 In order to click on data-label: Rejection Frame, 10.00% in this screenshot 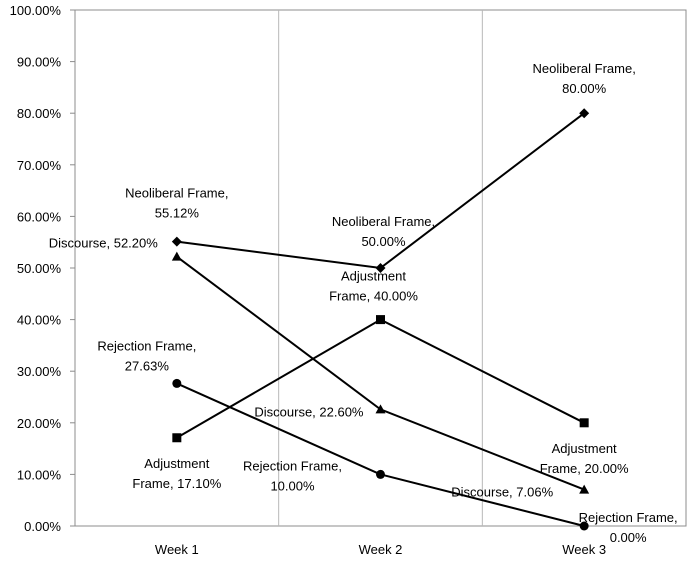, I will do `click(292, 475)`.